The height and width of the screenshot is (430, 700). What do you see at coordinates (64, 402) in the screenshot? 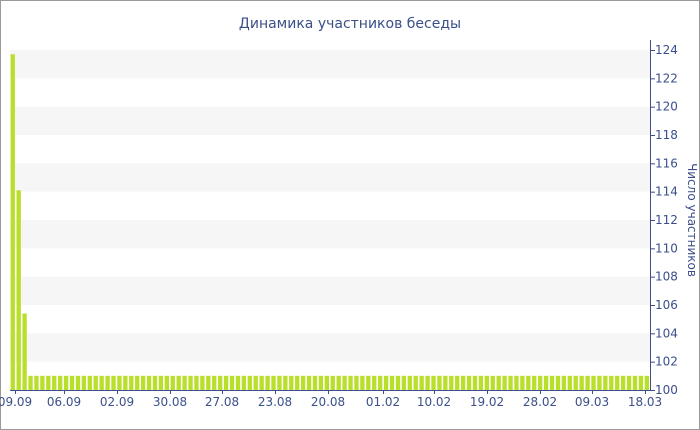
I see `x-tick-label: 06.09` at bounding box center [64, 402].